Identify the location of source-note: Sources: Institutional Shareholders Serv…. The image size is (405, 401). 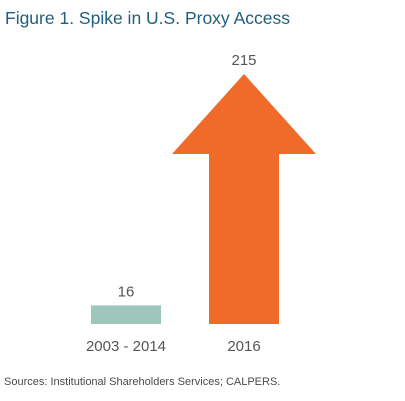
(142, 382).